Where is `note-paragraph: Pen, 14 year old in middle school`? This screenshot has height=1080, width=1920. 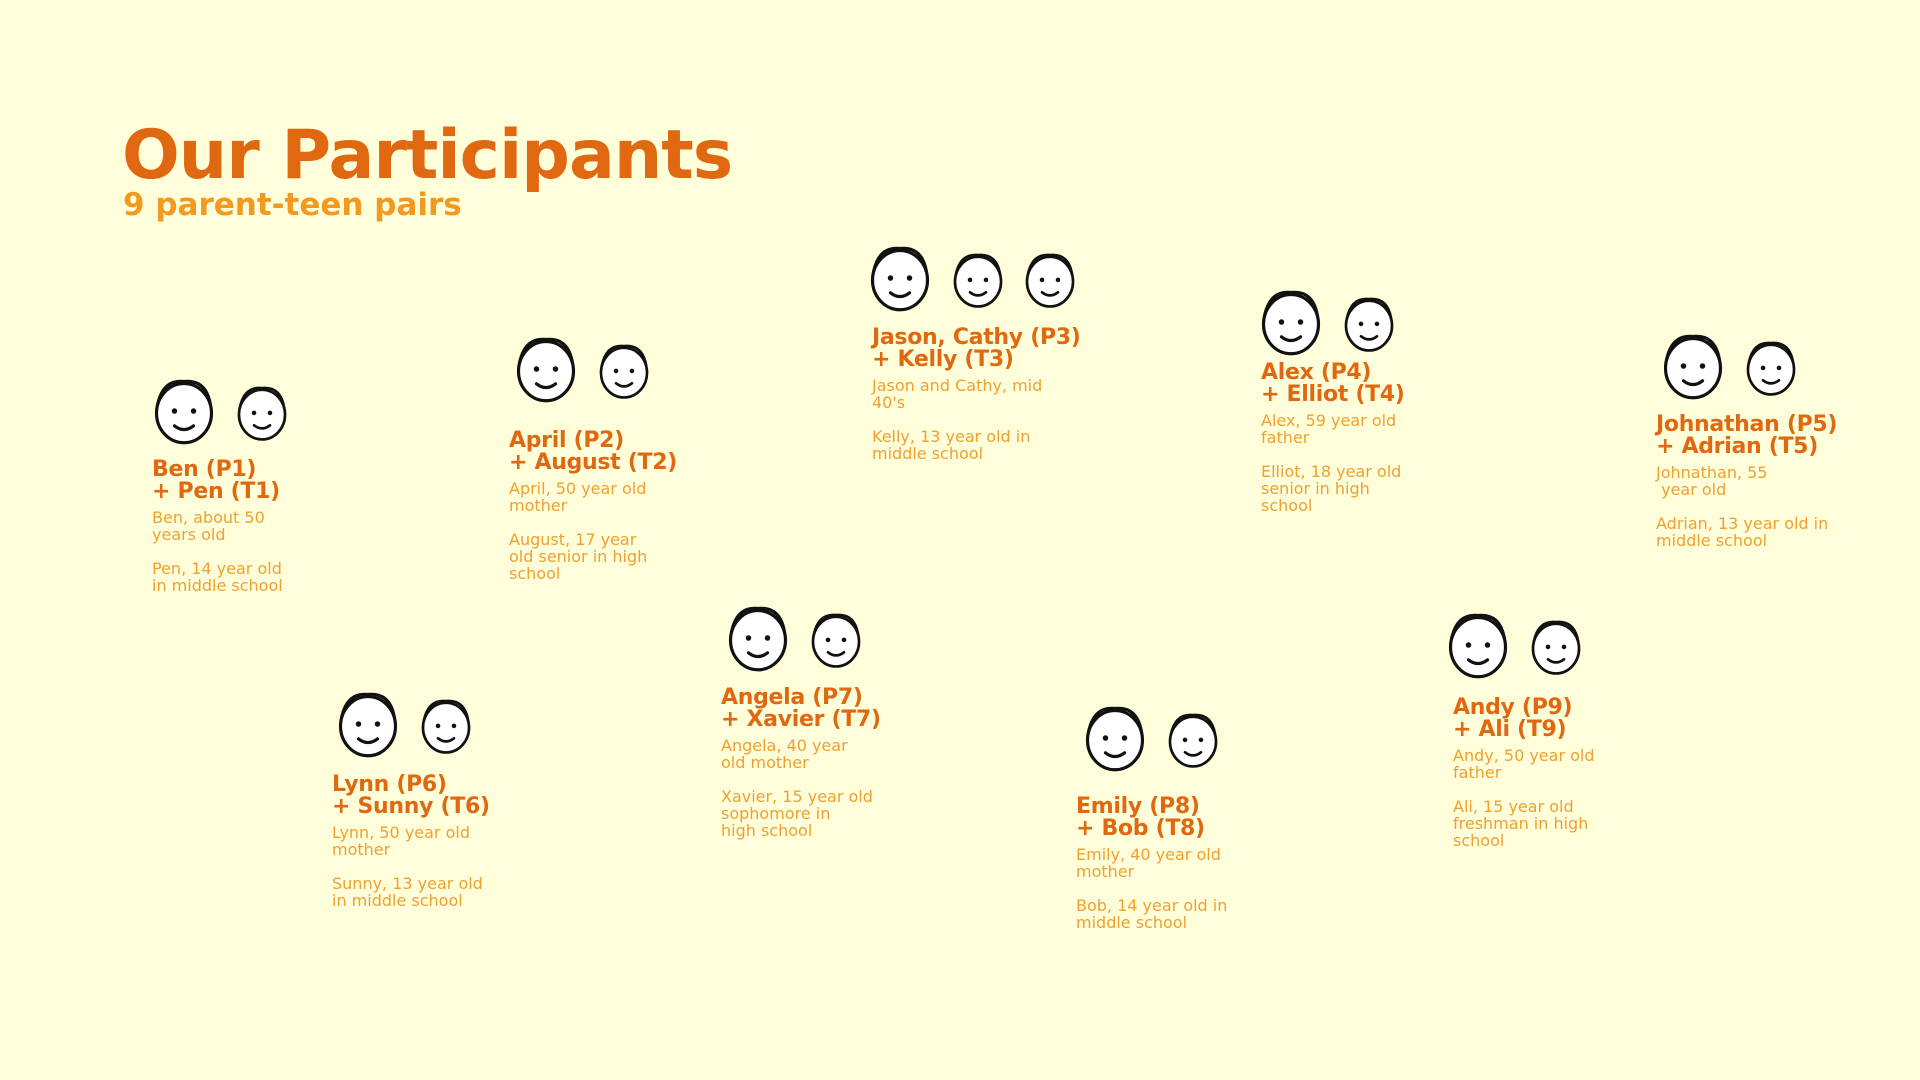 note-paragraph: Pen, 14 year old in middle school is located at coordinates (217, 577).